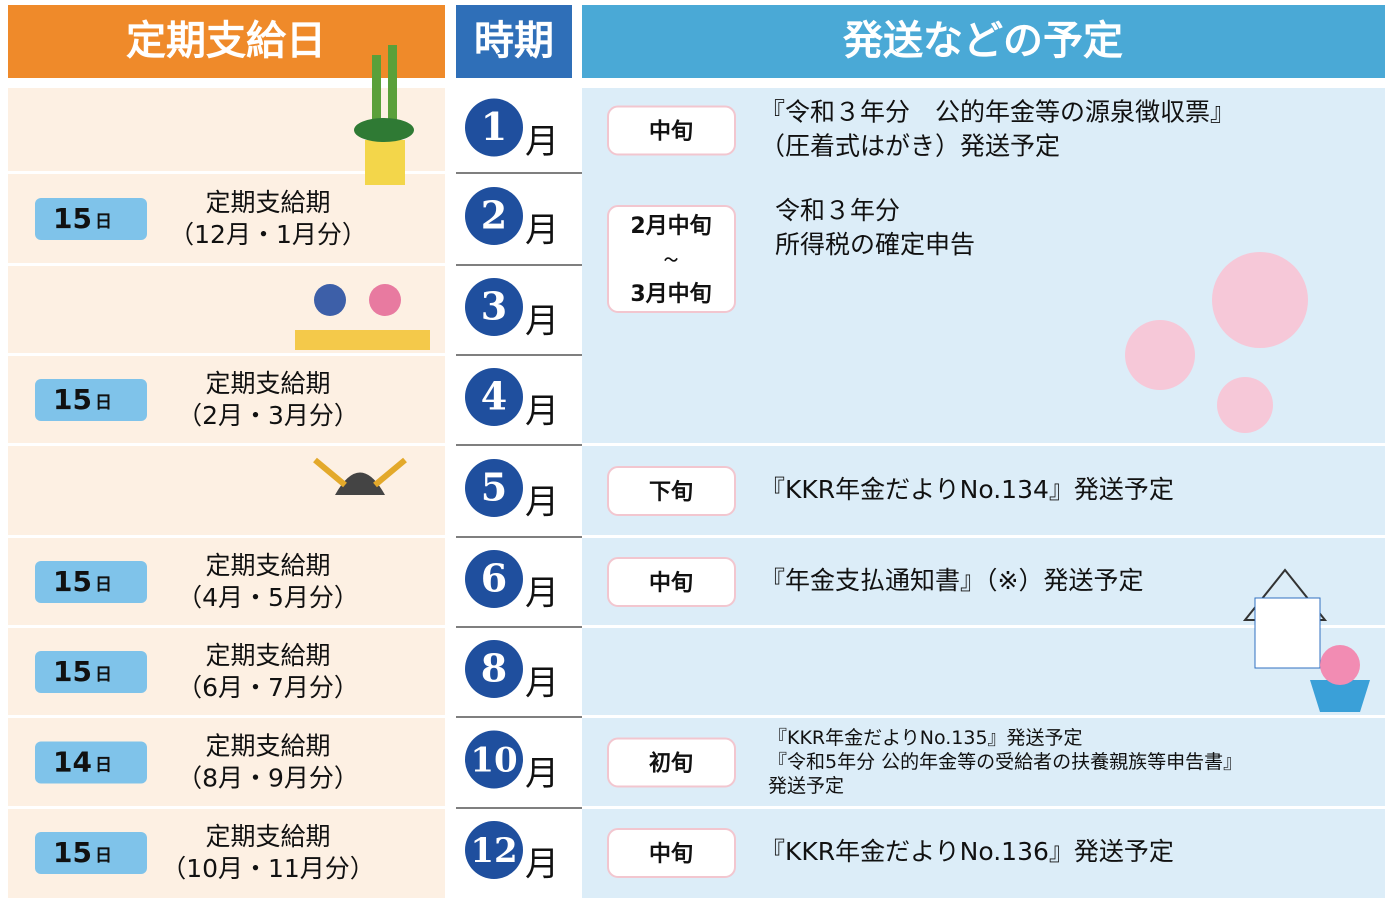 Image resolution: width=1389 pixels, height=899 pixels. I want to click on month-number: 10, so click(493, 761).